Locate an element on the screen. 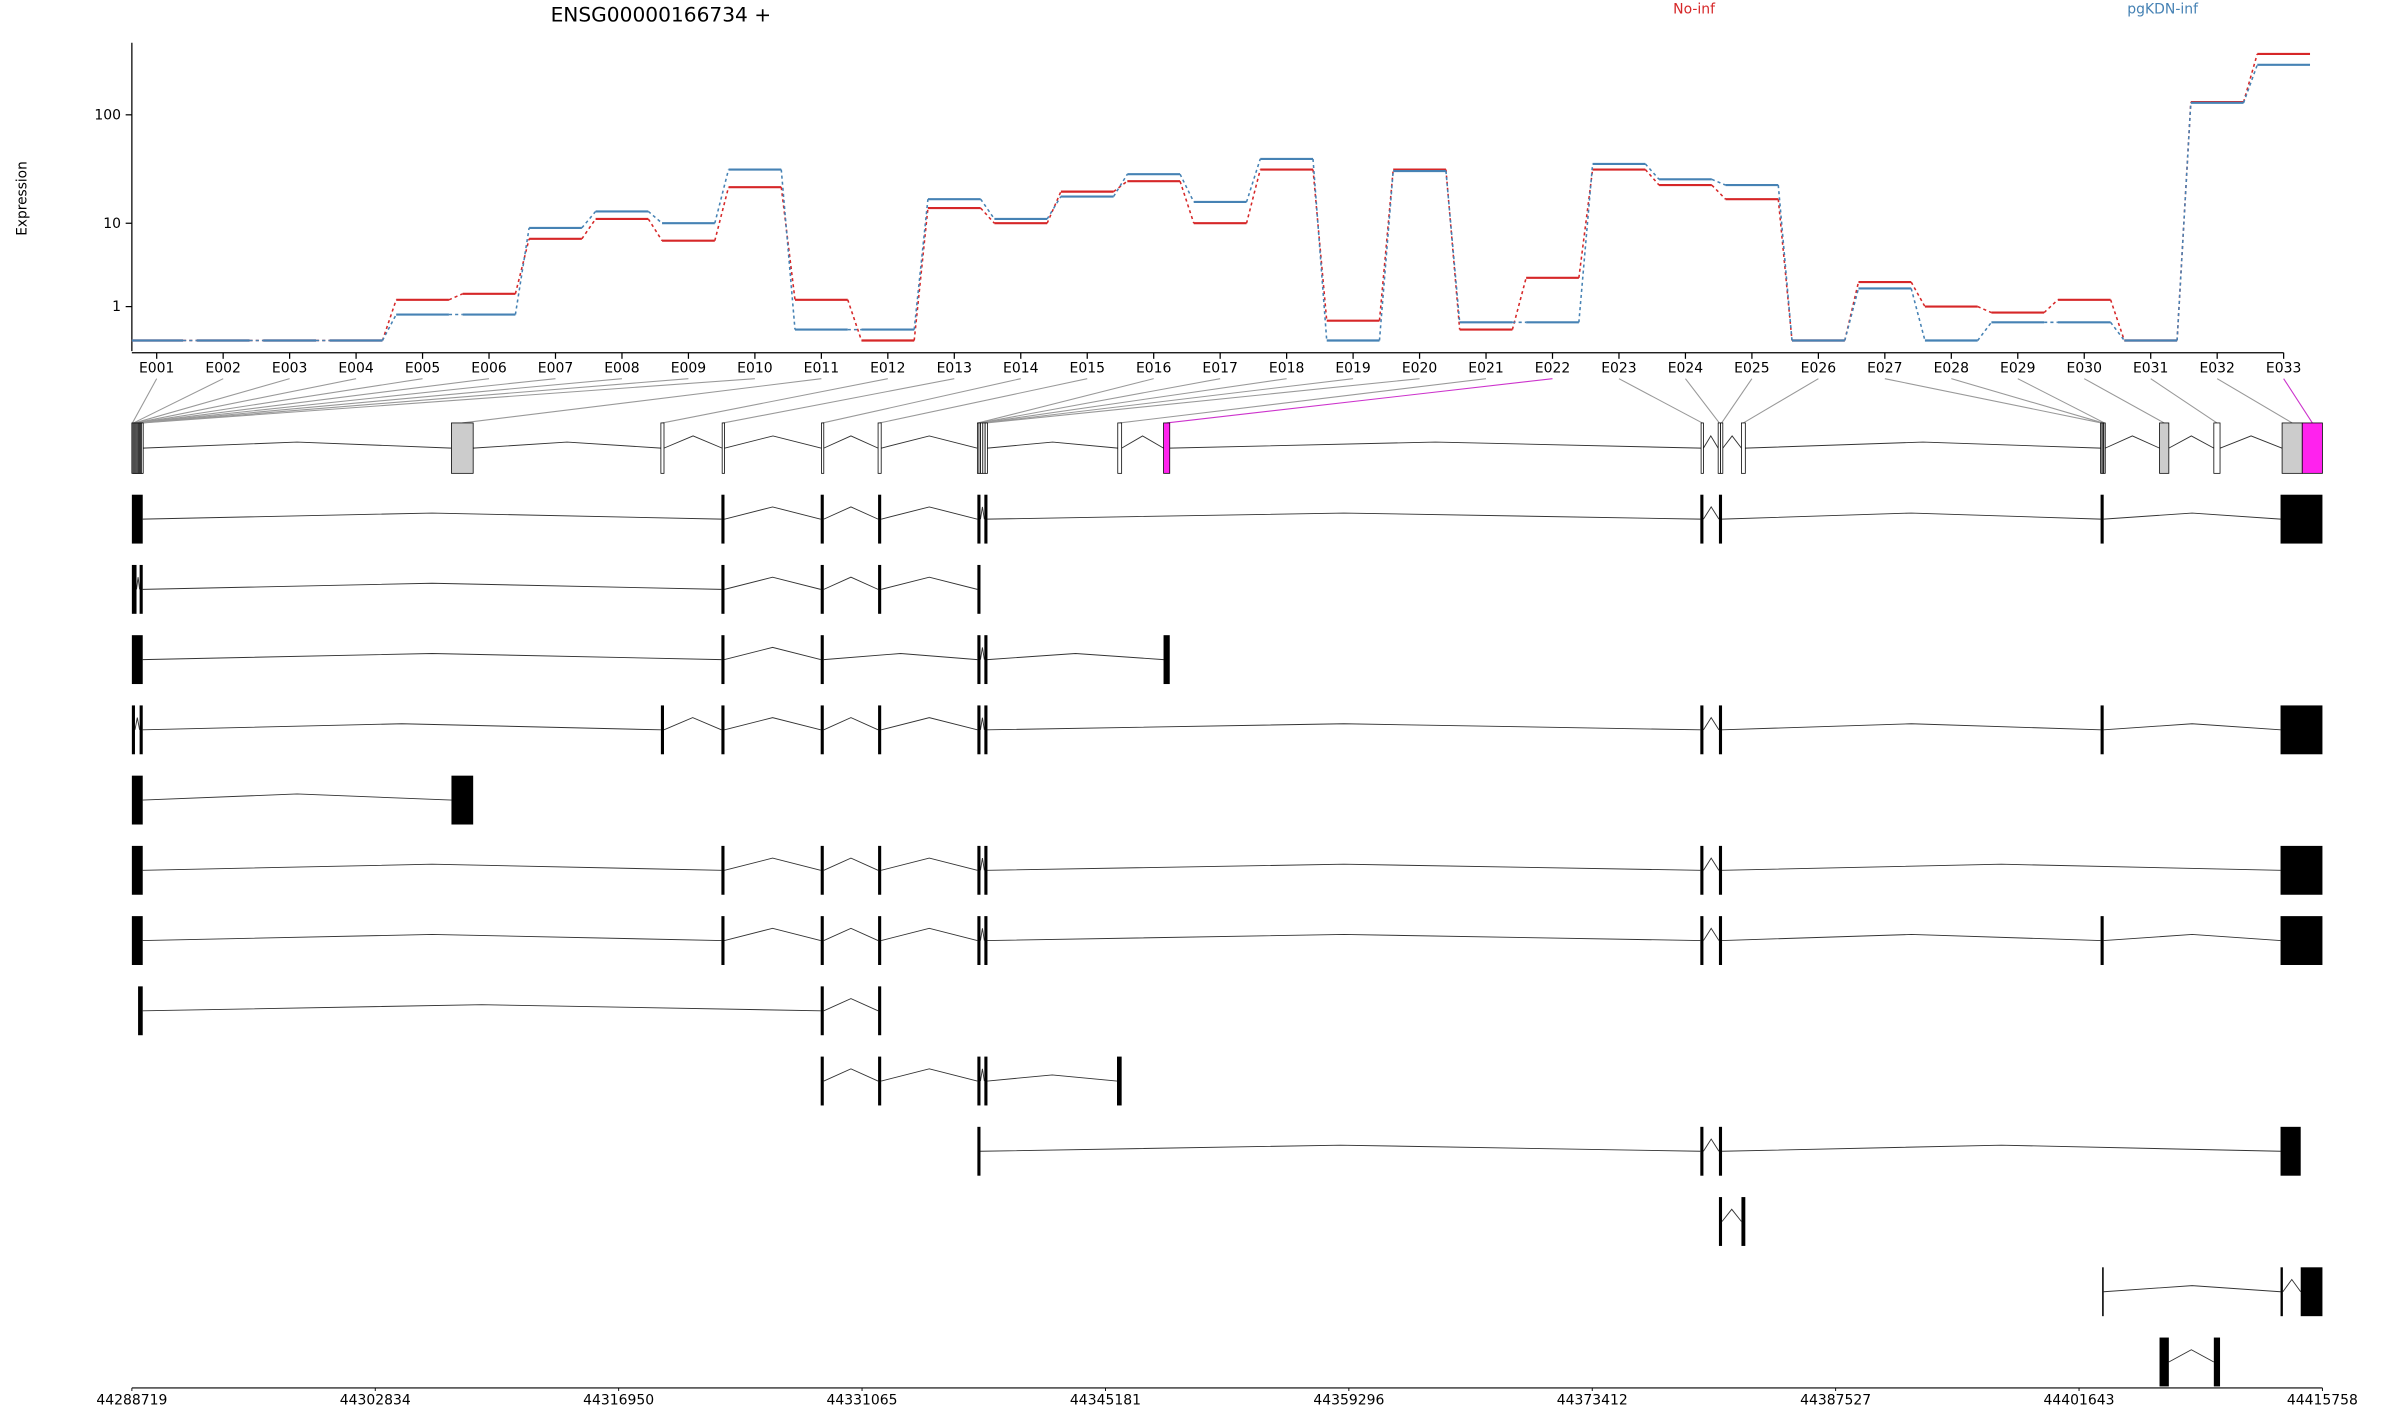 The height and width of the screenshot is (1420, 2400). x-tick-label: E025 is located at coordinates (1751, 369).